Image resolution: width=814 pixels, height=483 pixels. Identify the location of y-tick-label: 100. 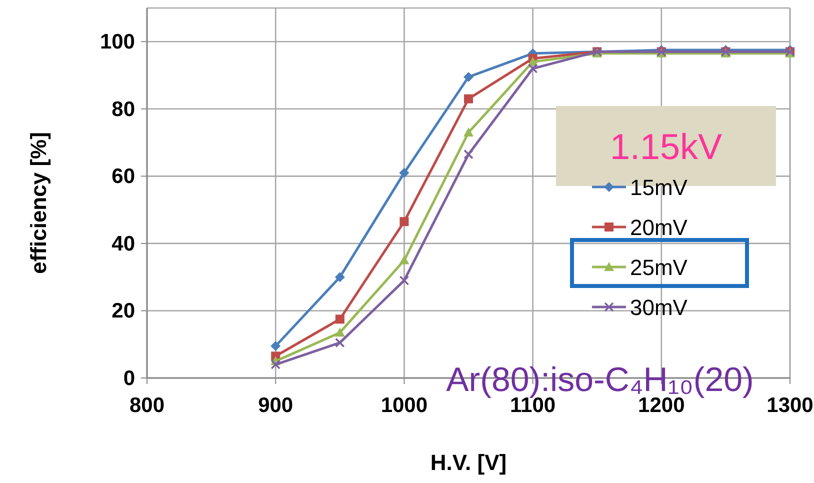
(117, 42).